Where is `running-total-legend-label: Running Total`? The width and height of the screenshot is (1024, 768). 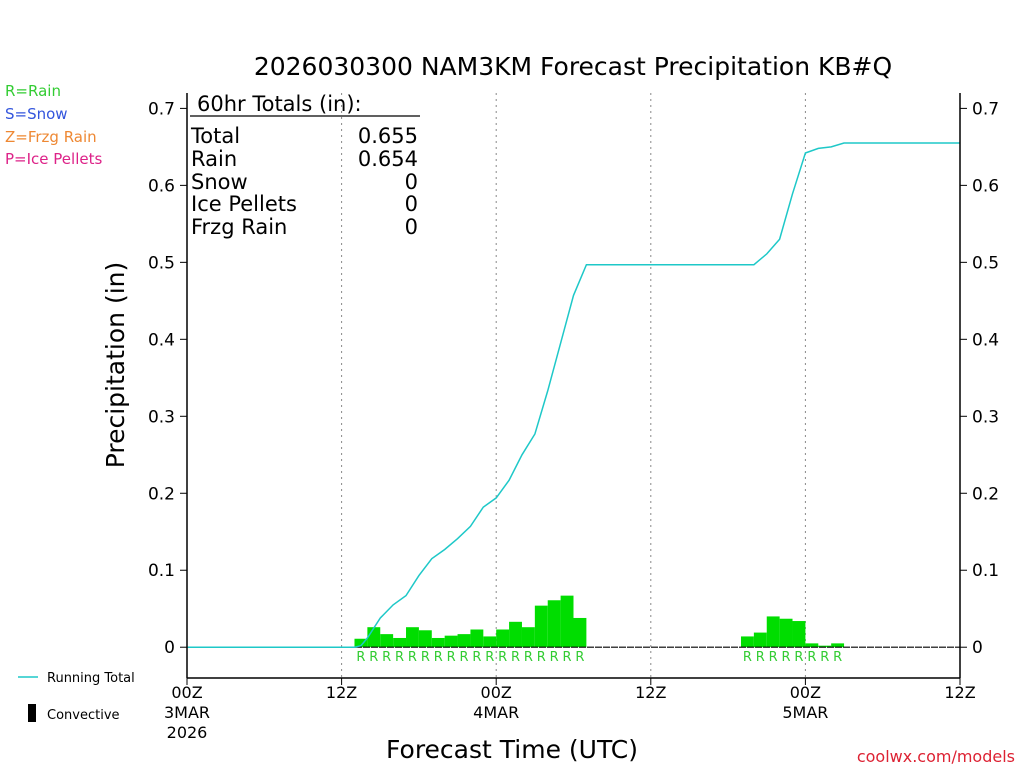
running-total-legend-label: Running Total is located at coordinates (91, 678).